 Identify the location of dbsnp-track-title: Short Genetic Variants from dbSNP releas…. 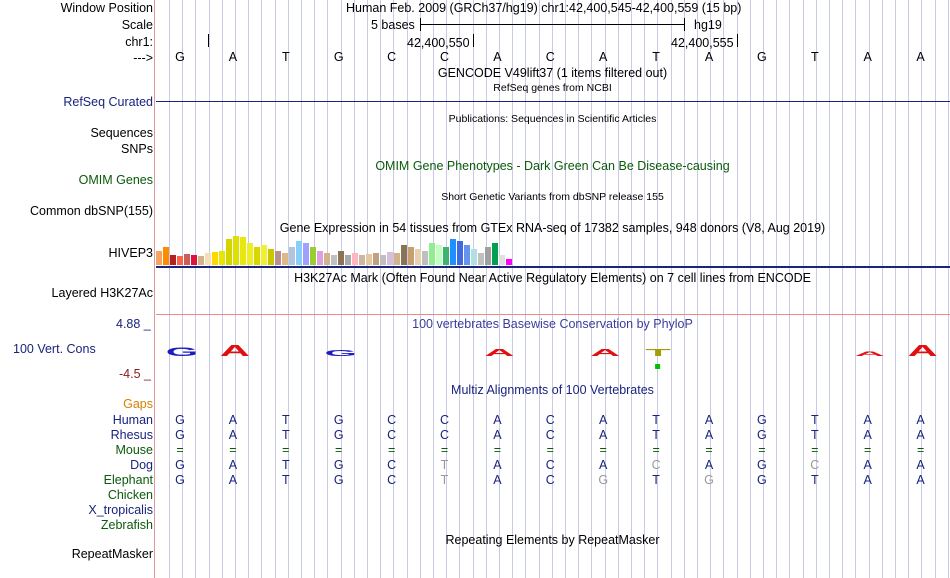
(552, 197).